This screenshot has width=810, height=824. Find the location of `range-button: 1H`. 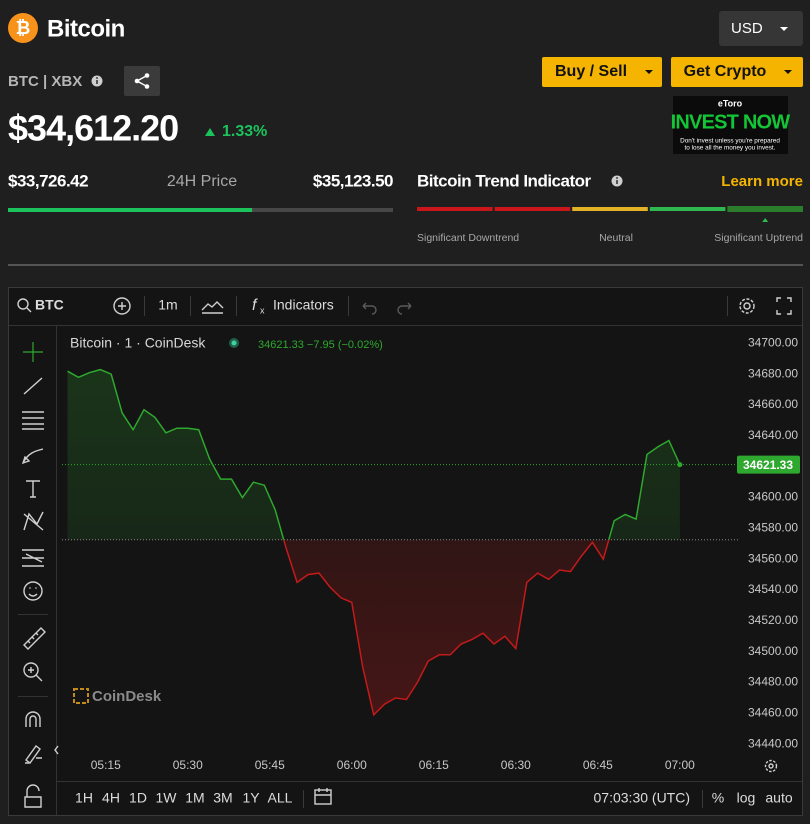

range-button: 1H is located at coordinates (84, 798).